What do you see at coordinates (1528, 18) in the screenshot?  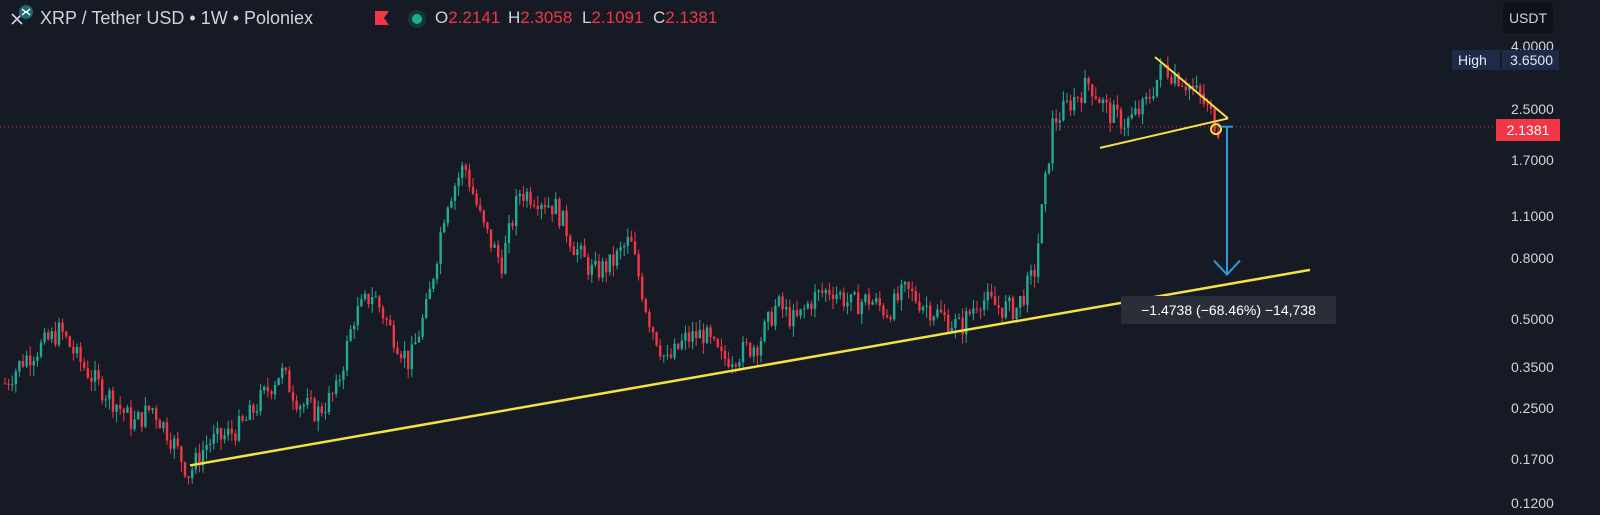 I see `currency-button: USDT` at bounding box center [1528, 18].